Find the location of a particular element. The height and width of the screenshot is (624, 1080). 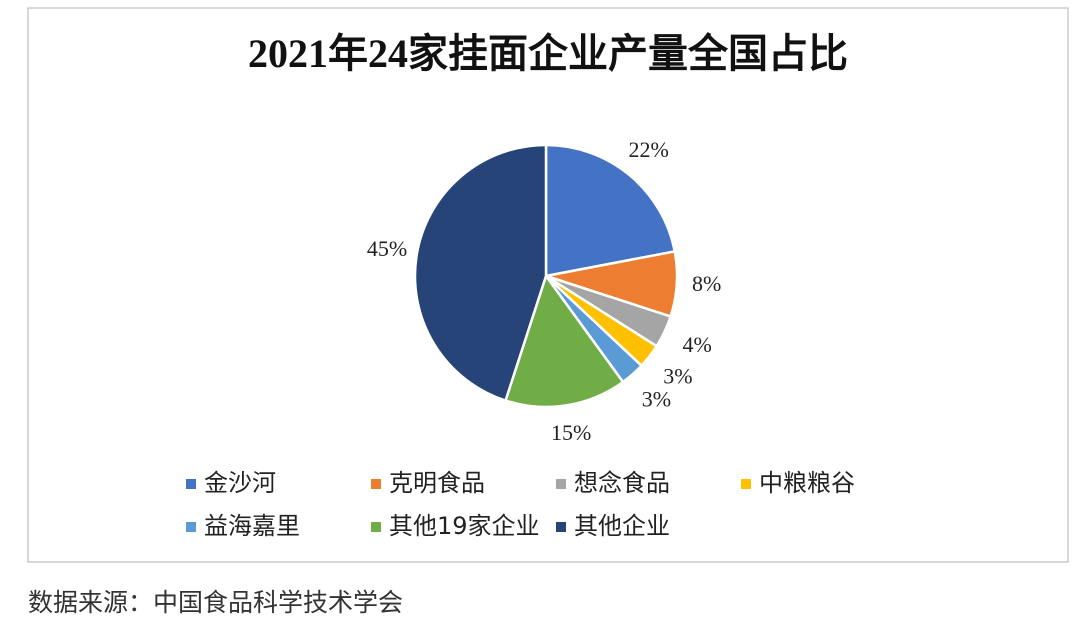

legend-label: 其他19家企业 is located at coordinates (464, 526).